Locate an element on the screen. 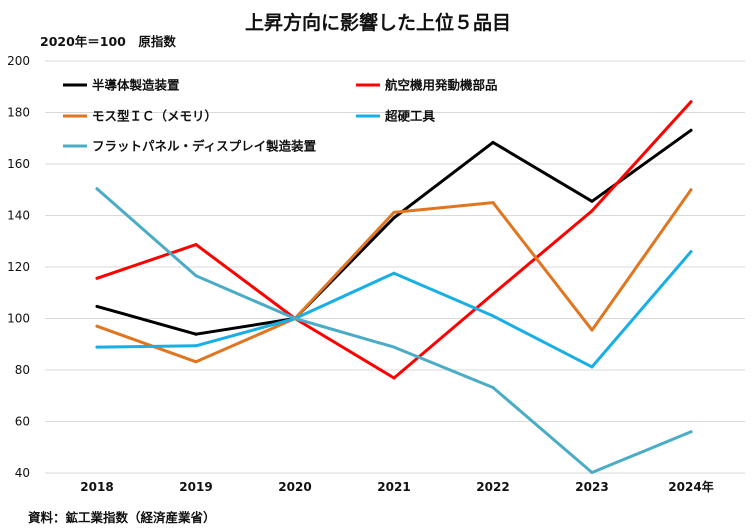  y-tick-label: 200 is located at coordinates (18, 61).